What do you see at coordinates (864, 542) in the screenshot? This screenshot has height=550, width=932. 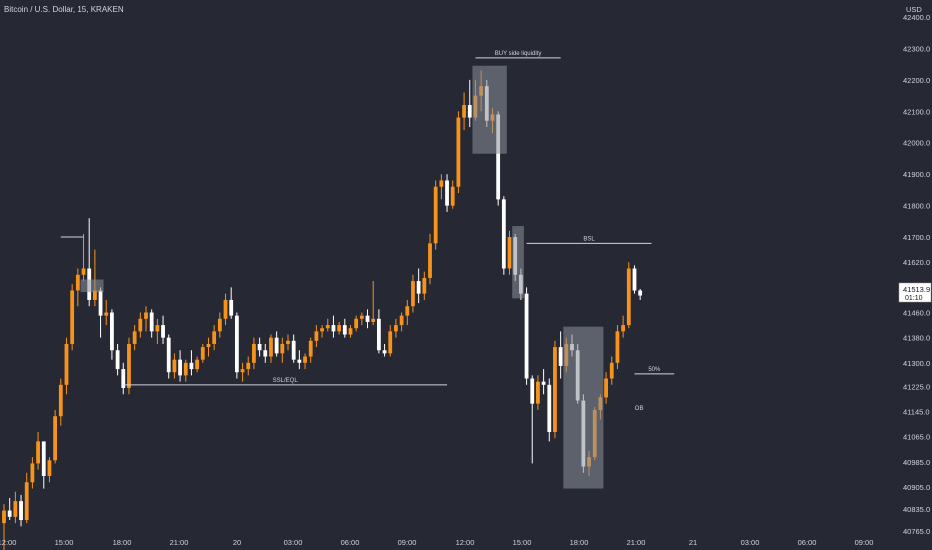 I see `time-tick-label: 09:00` at bounding box center [864, 542].